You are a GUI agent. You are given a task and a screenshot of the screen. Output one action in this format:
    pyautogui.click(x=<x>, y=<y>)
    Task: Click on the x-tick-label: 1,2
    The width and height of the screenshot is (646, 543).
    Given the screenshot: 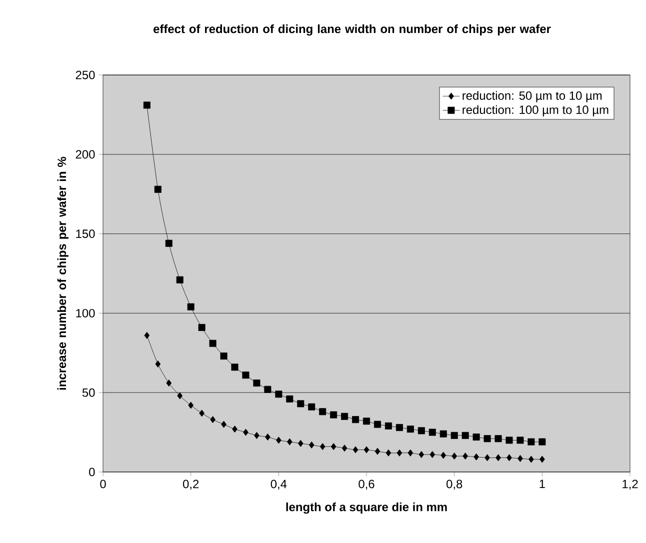 What is the action you would take?
    pyautogui.click(x=630, y=485)
    